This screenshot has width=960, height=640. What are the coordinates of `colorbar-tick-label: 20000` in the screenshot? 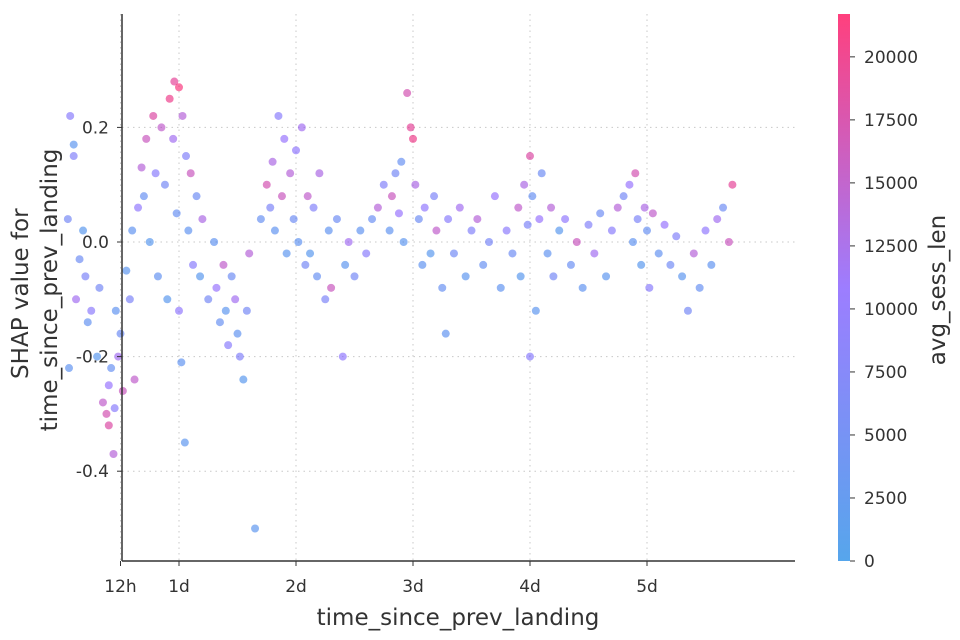 It's located at (891, 58).